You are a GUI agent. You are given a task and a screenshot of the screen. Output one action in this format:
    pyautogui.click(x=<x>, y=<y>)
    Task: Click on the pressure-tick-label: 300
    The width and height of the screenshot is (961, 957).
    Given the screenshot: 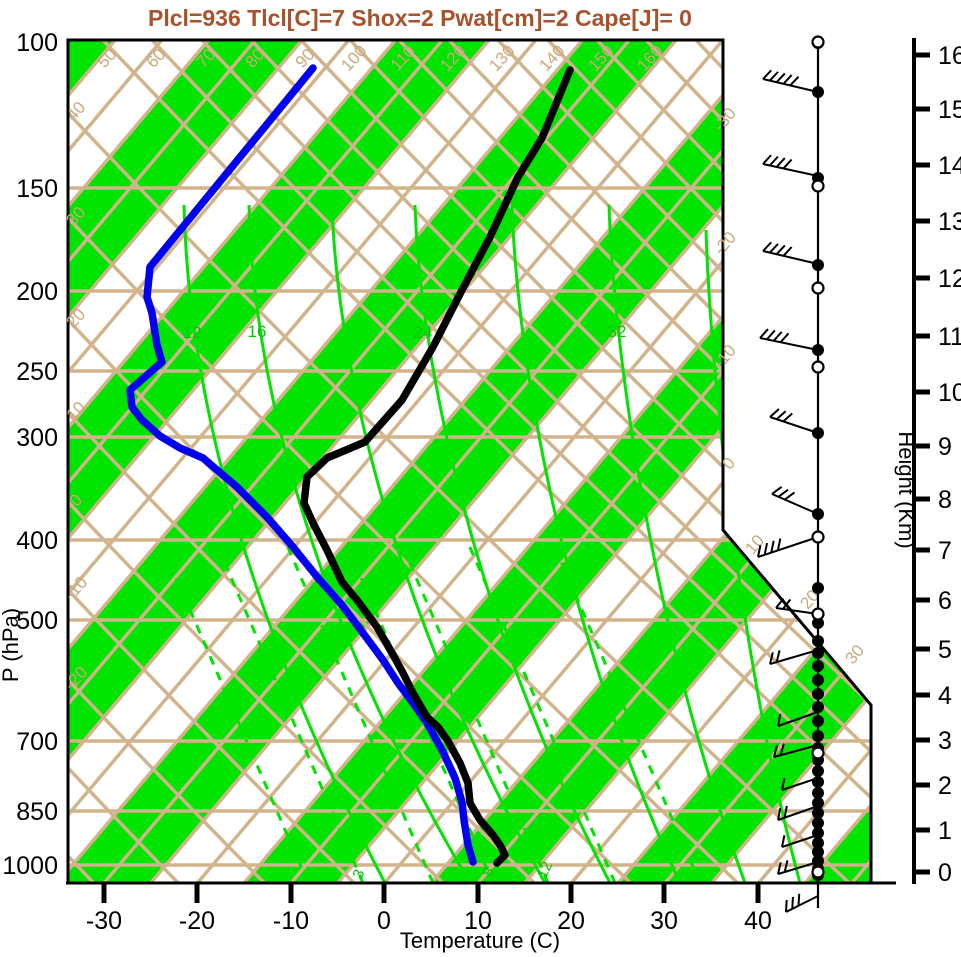 What is the action you would take?
    pyautogui.click(x=37, y=438)
    